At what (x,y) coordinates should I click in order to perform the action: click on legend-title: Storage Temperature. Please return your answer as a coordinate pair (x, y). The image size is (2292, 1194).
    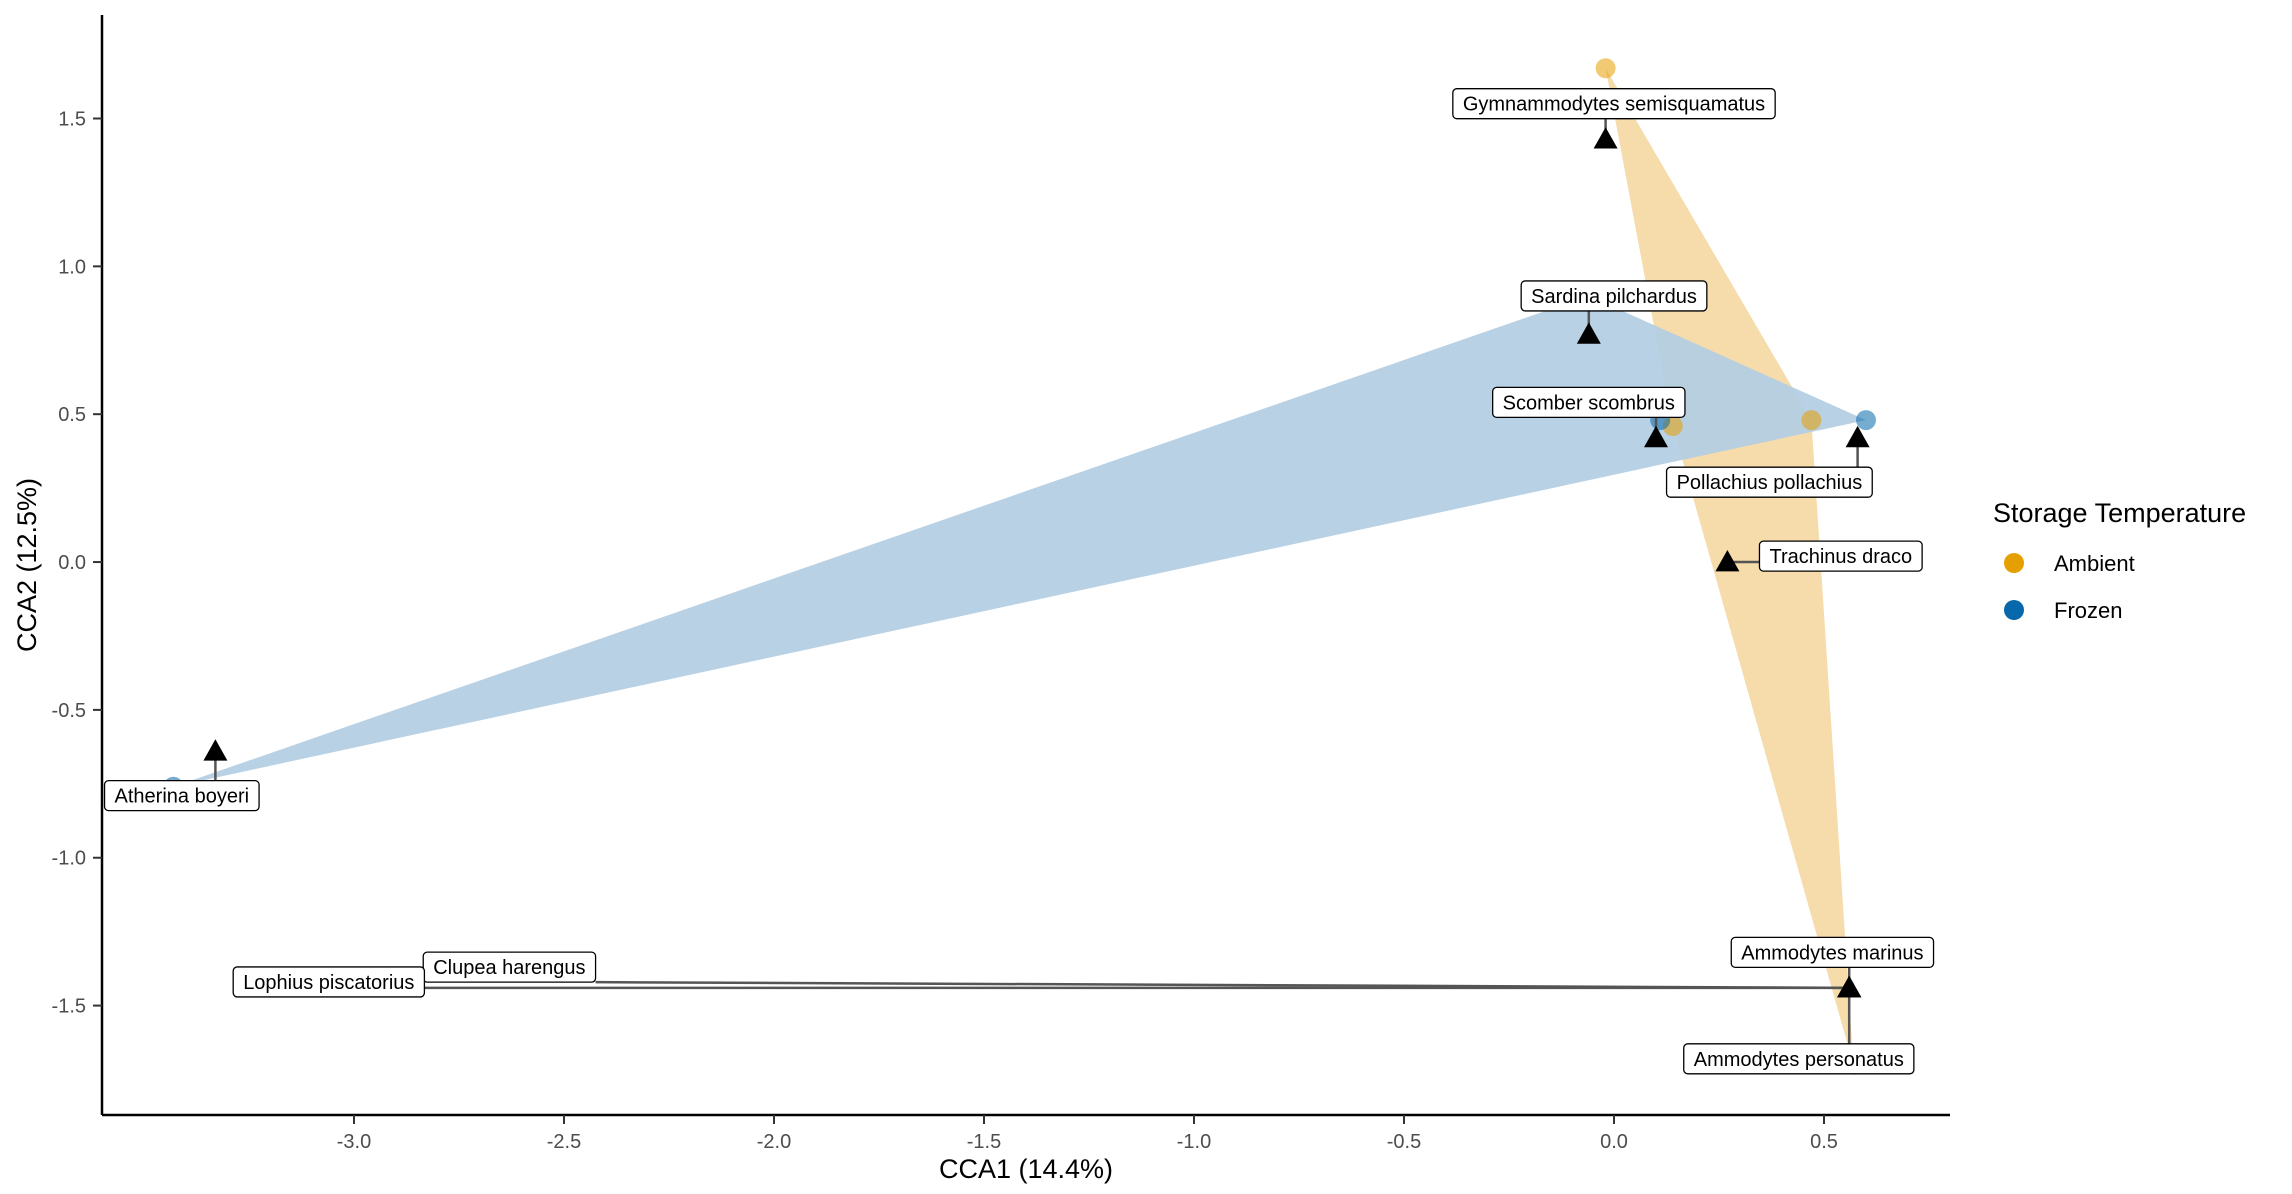
    Looking at the image, I should click on (2119, 513).